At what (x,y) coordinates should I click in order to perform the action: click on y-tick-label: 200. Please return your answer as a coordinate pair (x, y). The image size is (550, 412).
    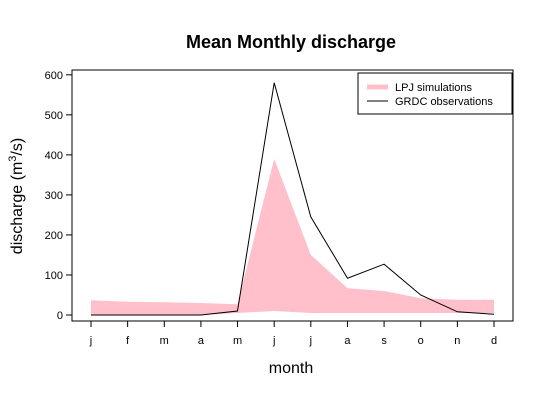
    Looking at the image, I should click on (54, 236).